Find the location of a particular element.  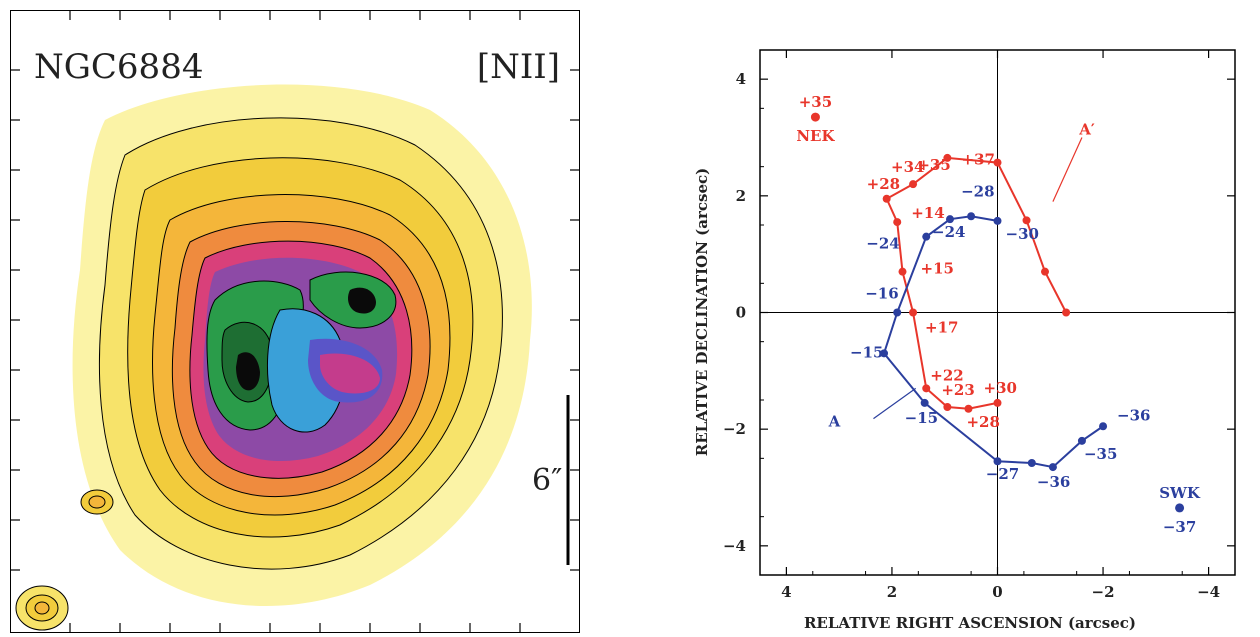

blue-velocity-label: −30 is located at coordinates (1022, 234).